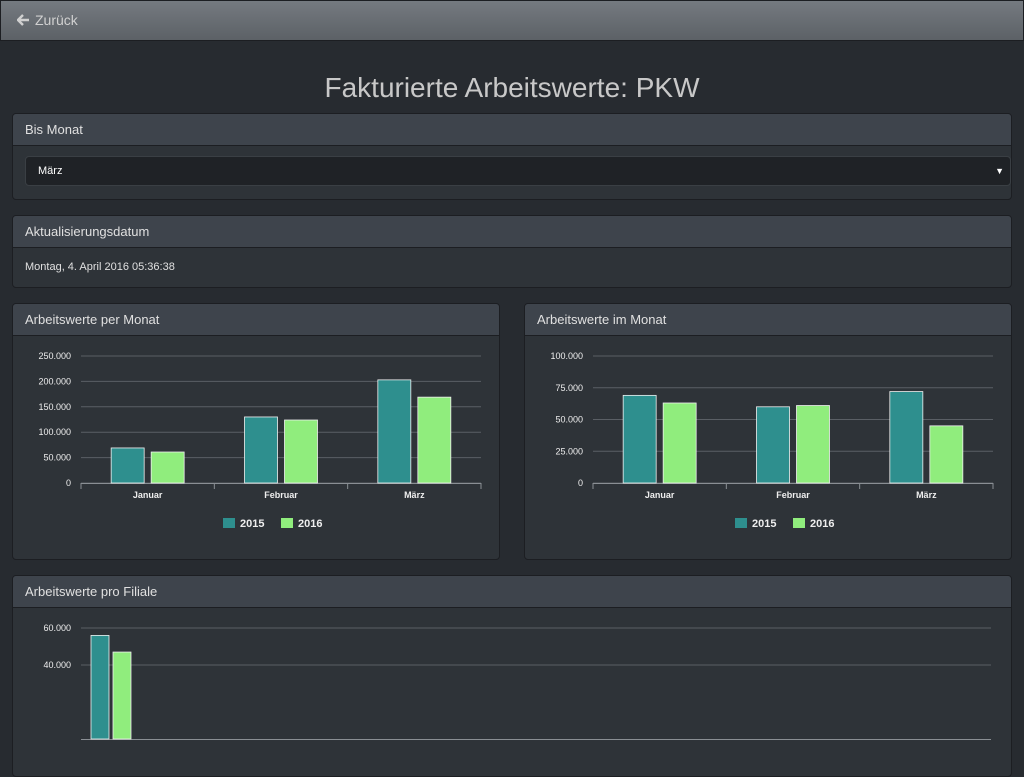  I want to click on back-label: Zurück, so click(56, 20).